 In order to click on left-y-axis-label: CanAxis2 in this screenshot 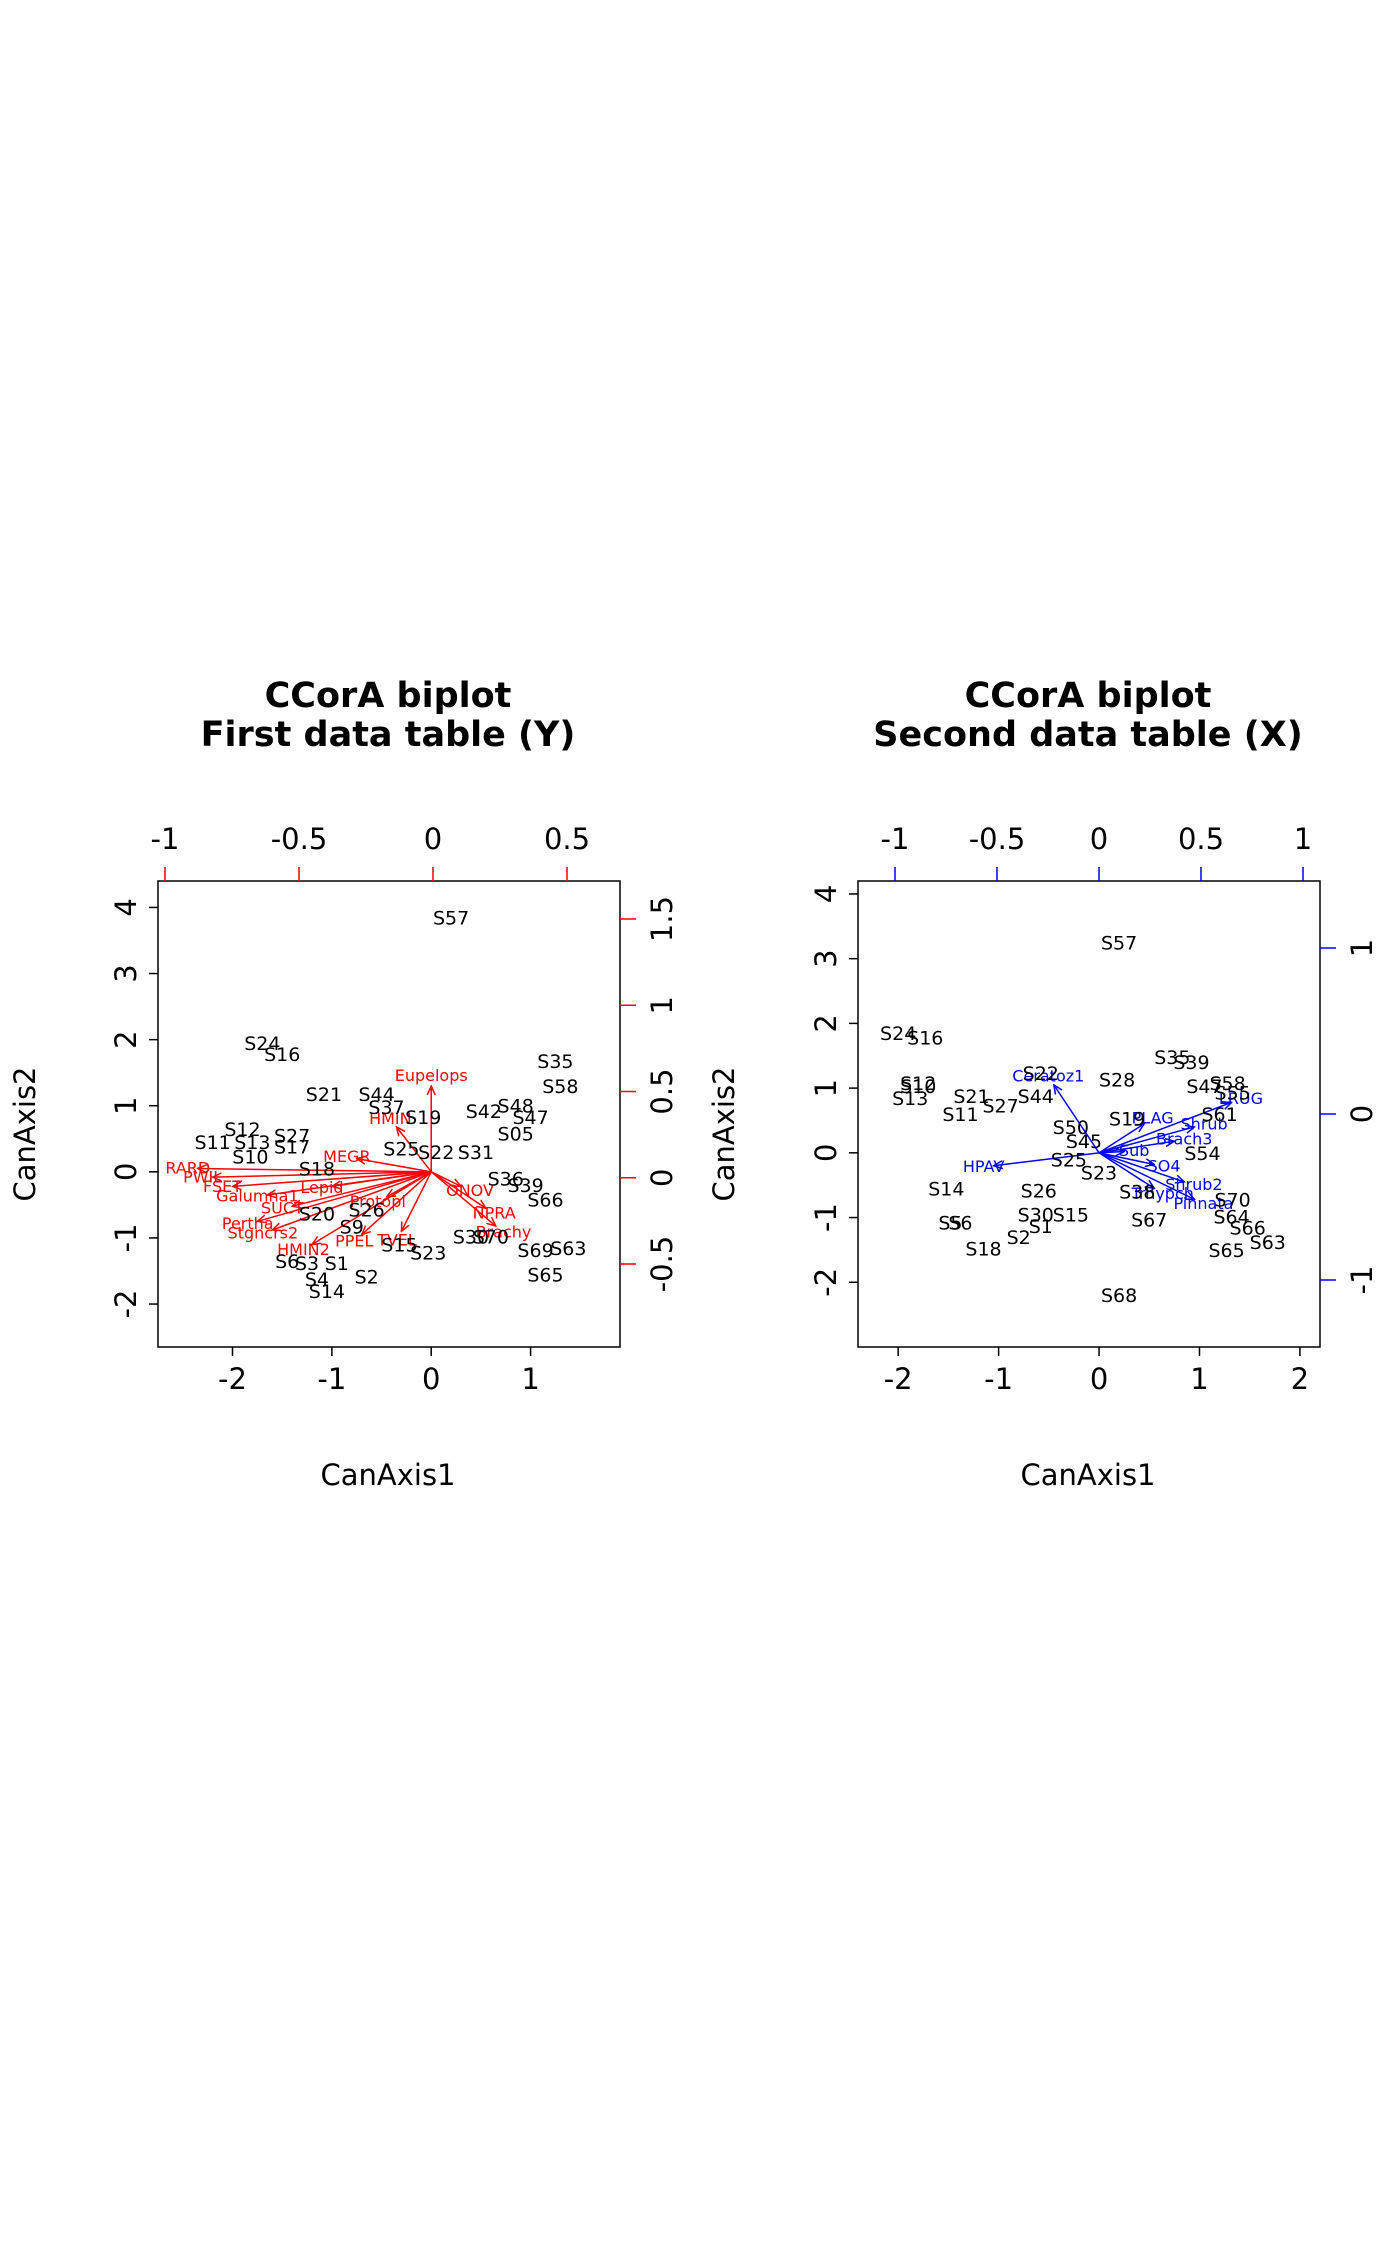, I will do `click(25, 1133)`.